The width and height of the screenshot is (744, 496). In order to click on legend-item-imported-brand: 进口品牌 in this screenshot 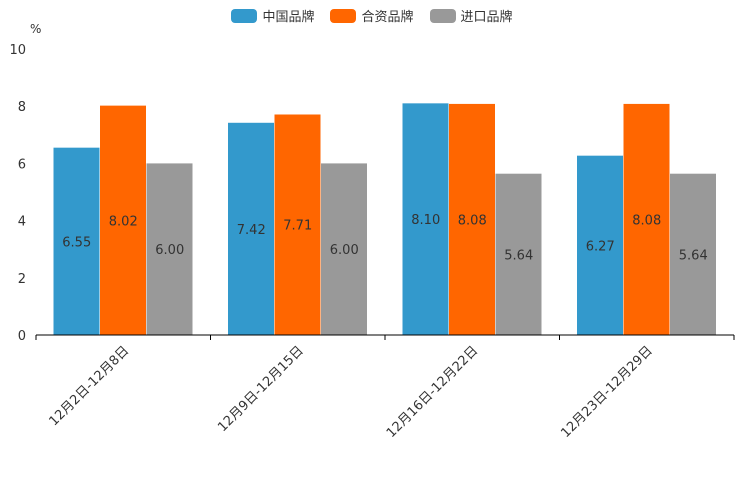, I will do `click(471, 15)`.